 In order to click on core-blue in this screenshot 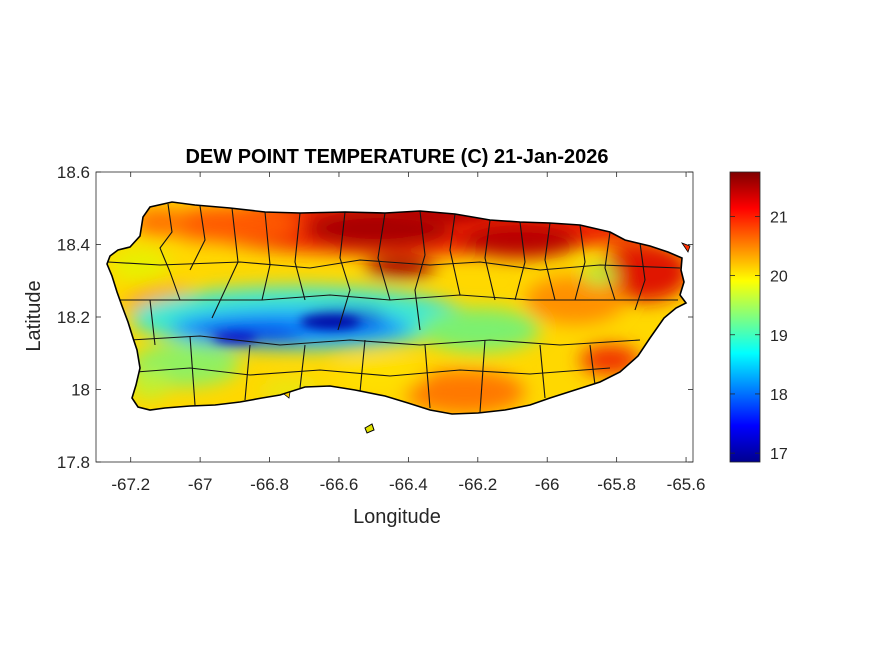, I will do `click(330, 322)`.